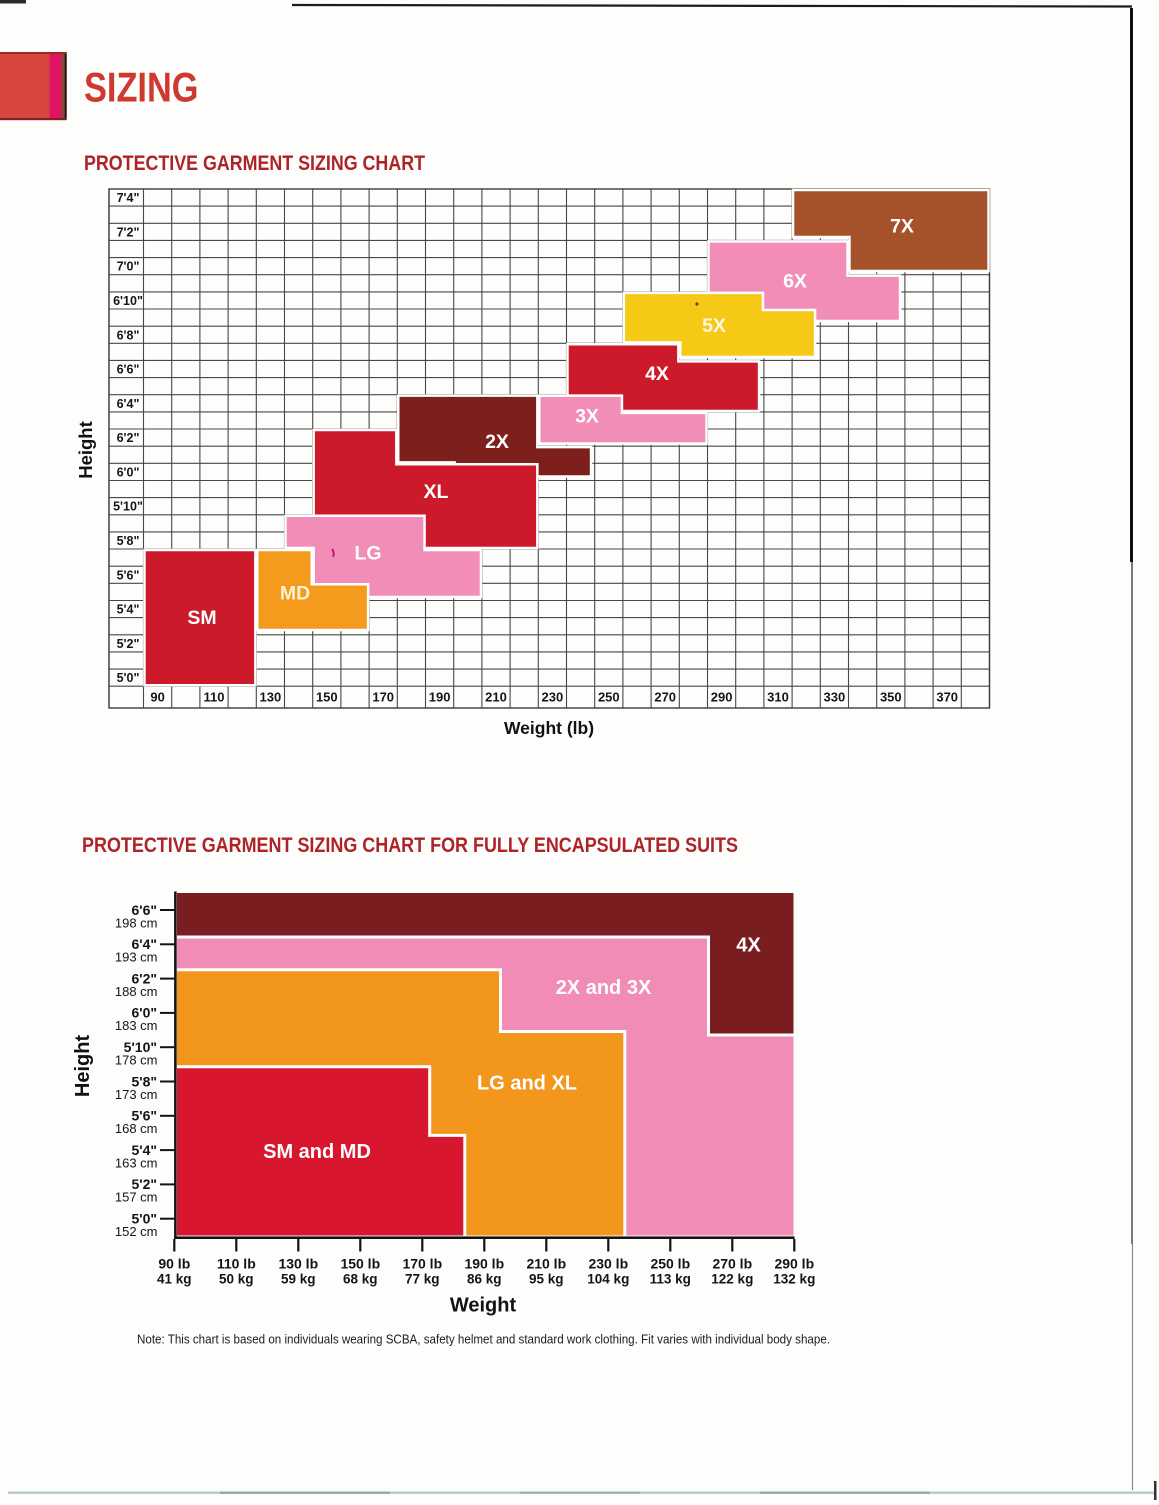 The height and width of the screenshot is (1505, 1159). I want to click on svg-text: 5X, so click(714, 326).